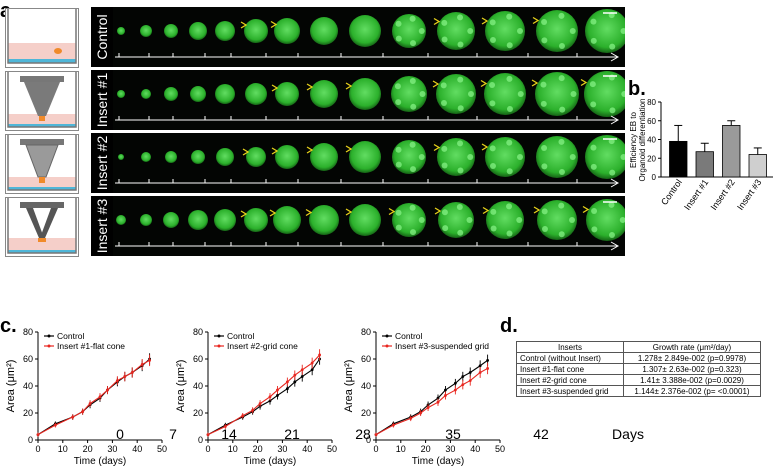 The image size is (778, 474). Describe the element at coordinates (173, 434) in the screenshot. I see `day-tick-label: 7` at that location.